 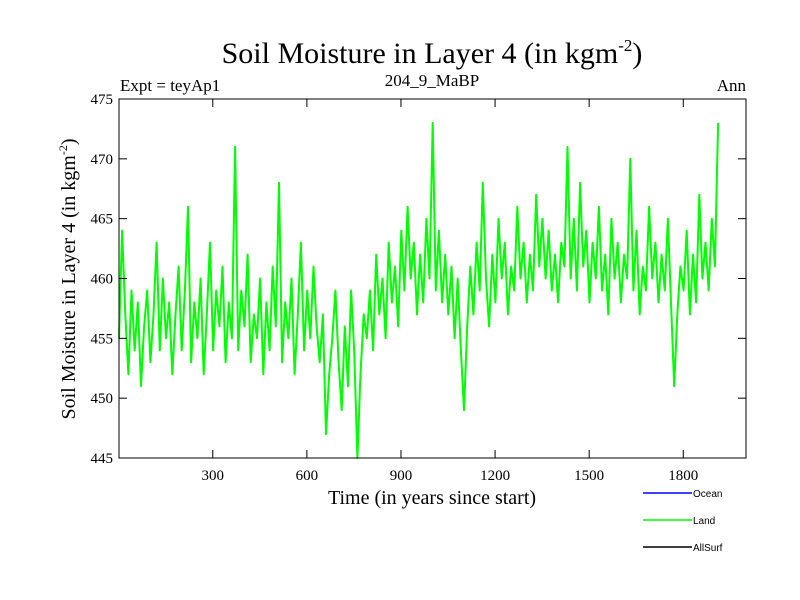 I want to click on y-tick-label: 460, so click(x=102, y=280).